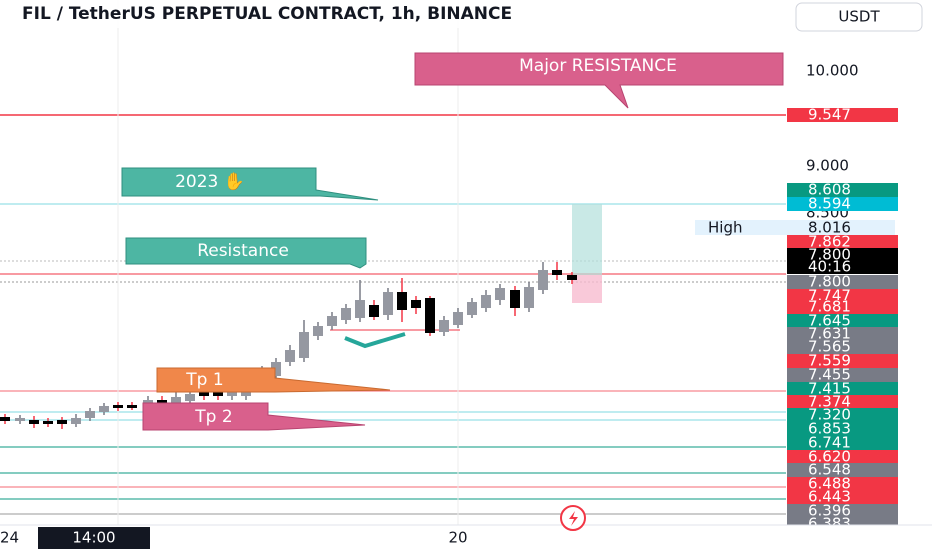  I want to click on price-tag: 6.853, so click(829, 429).